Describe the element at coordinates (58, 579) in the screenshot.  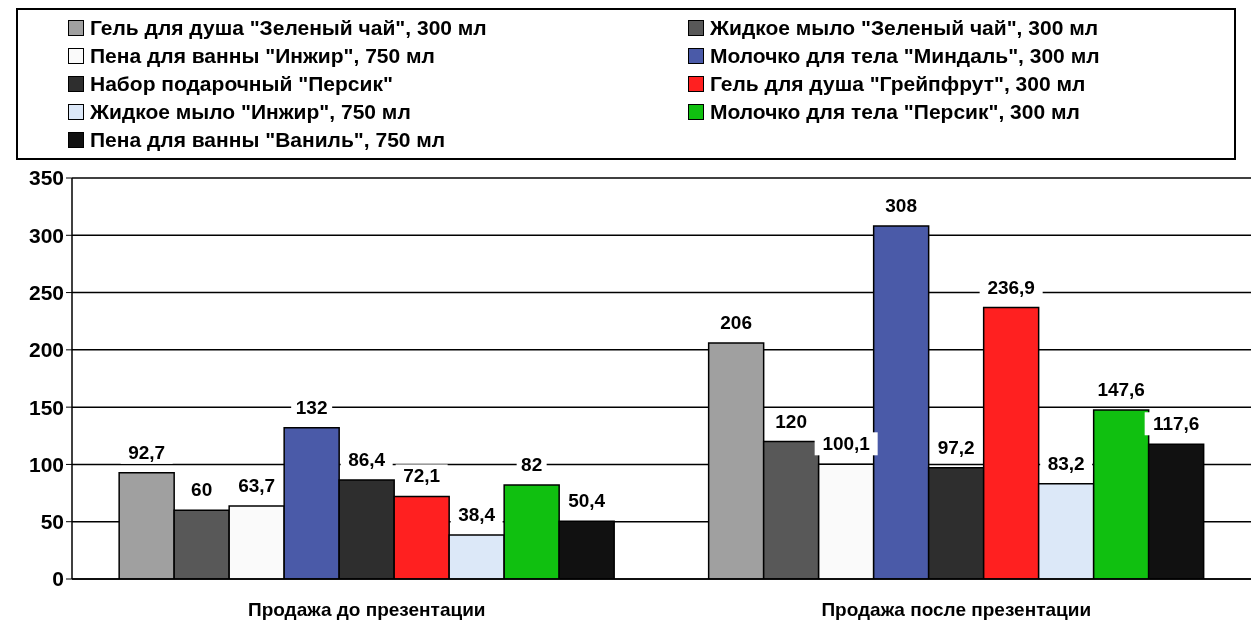
I see `y-tick-label: 0` at that location.